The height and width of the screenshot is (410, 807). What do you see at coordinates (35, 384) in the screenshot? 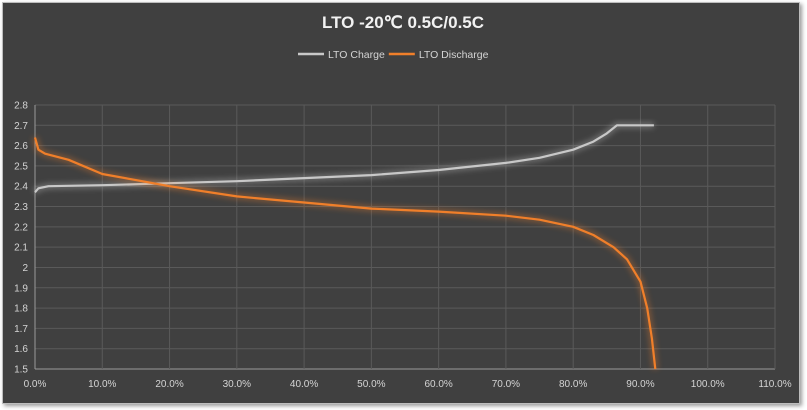
I see `x-tick-label: 0.0%` at bounding box center [35, 384].